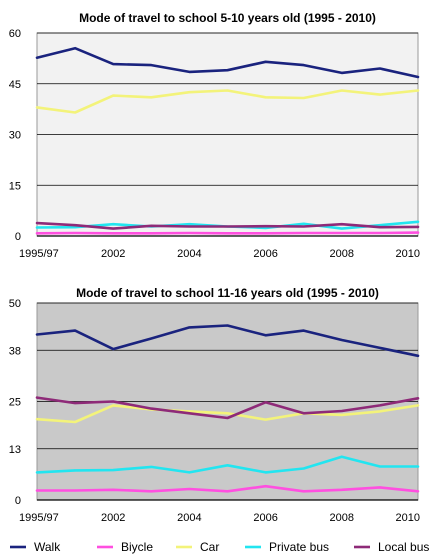 The image size is (435, 560). What do you see at coordinates (15, 186) in the screenshot?
I see `y-tick-label: 15` at bounding box center [15, 186].